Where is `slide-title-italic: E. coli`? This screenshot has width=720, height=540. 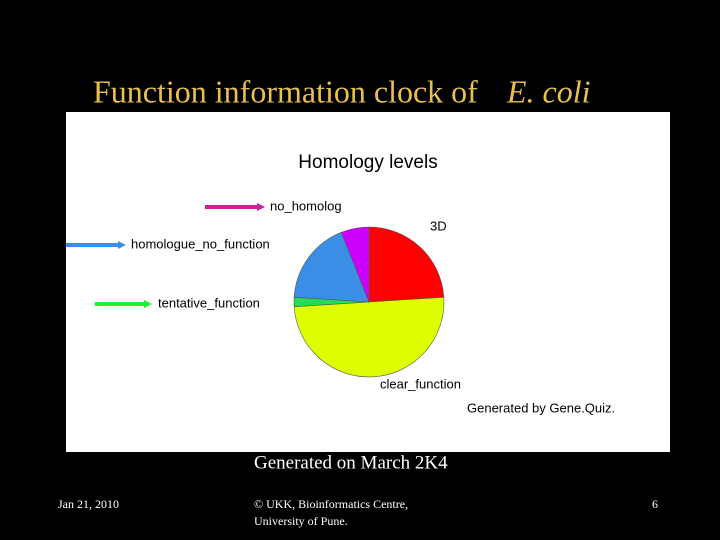 slide-title-italic: E. coli is located at coordinates (548, 91).